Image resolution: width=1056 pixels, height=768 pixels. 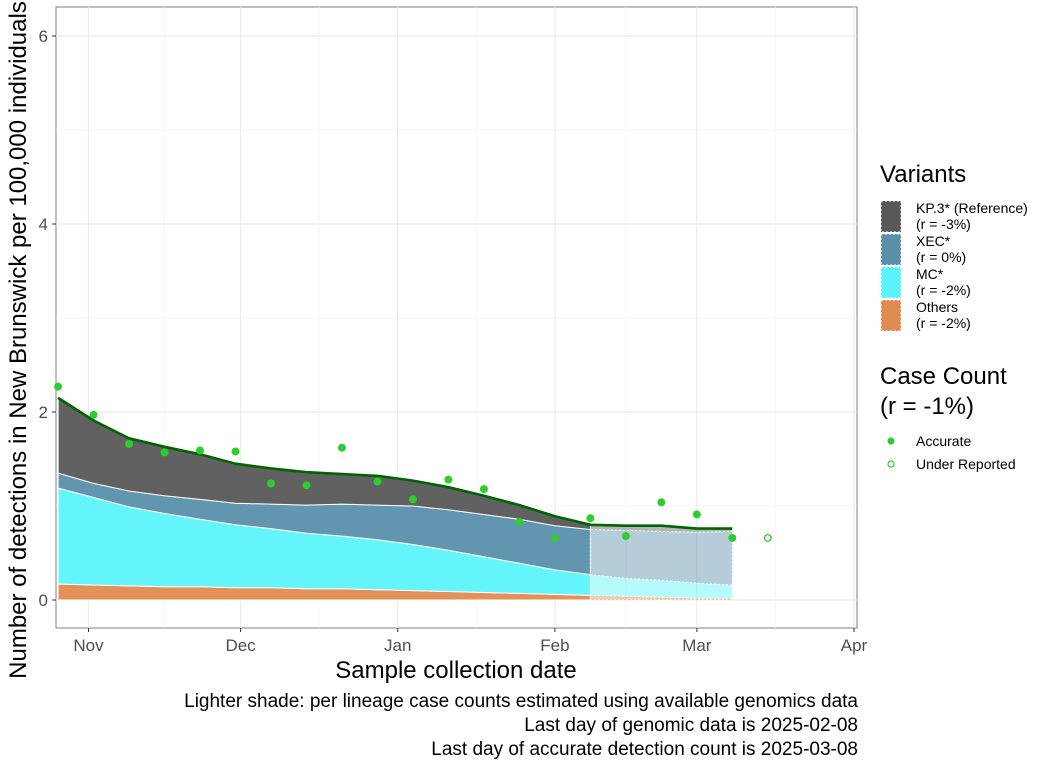 What do you see at coordinates (43, 600) in the screenshot?
I see `y-tick-label: 0` at bounding box center [43, 600].